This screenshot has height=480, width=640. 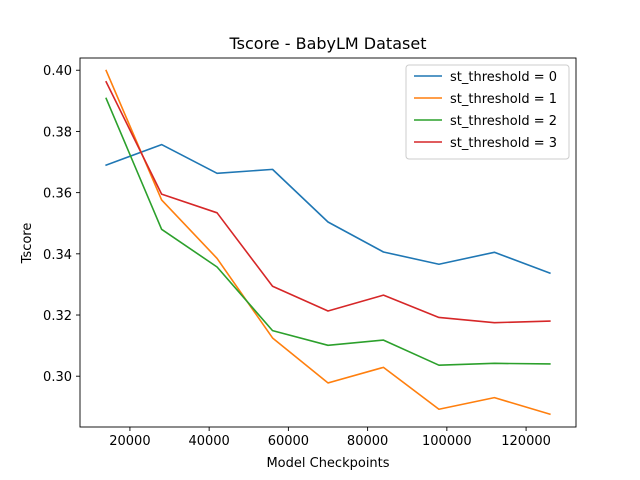 I want to click on legend-box, so click(x=487, y=112).